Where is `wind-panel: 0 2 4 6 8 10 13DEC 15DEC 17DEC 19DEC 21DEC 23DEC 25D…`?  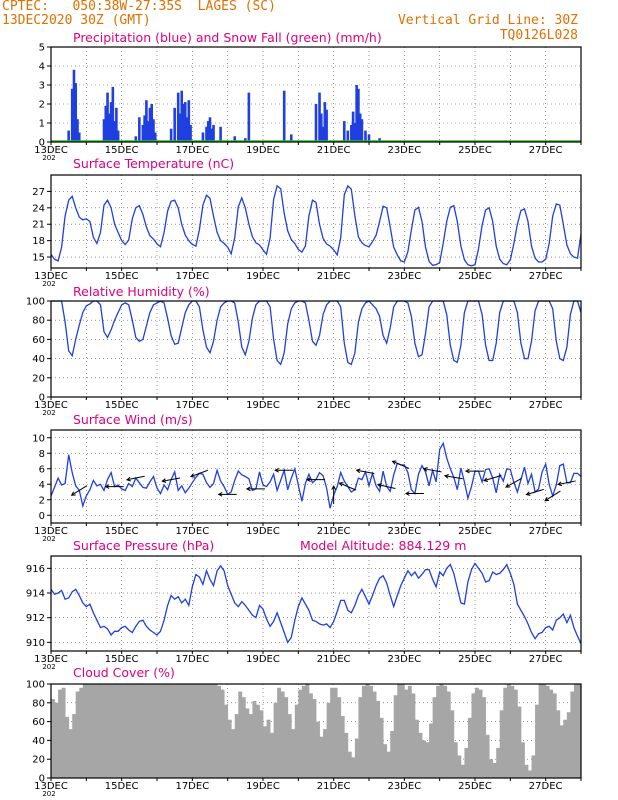 wind-panel: 0 2 4 6 8 10 13DEC 15DEC 17DEC 19DEC 21DEC 23DEC 25D… is located at coordinates (307, 477).